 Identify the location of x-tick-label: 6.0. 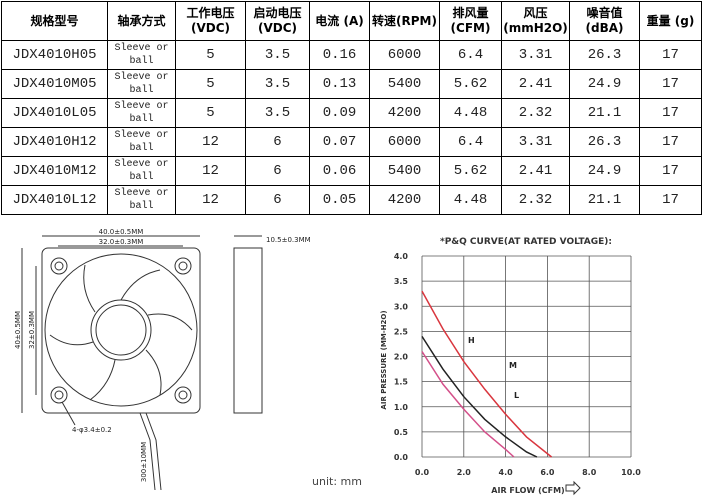
(547, 472).